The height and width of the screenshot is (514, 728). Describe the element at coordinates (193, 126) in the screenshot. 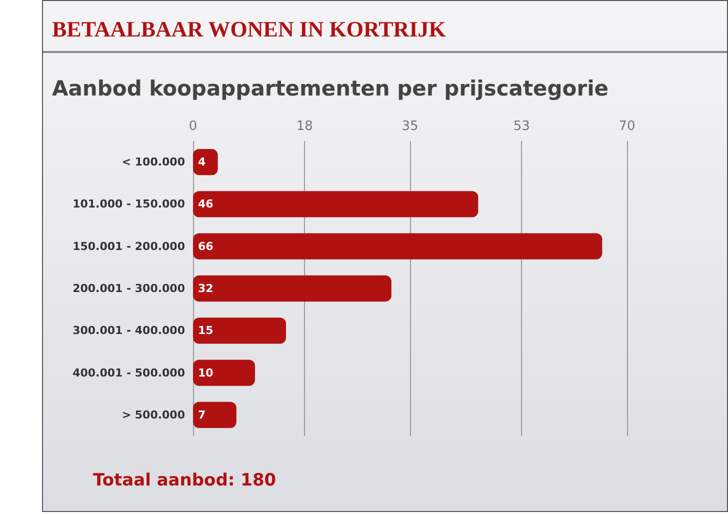

I see `x-tick-label: 0` at that location.